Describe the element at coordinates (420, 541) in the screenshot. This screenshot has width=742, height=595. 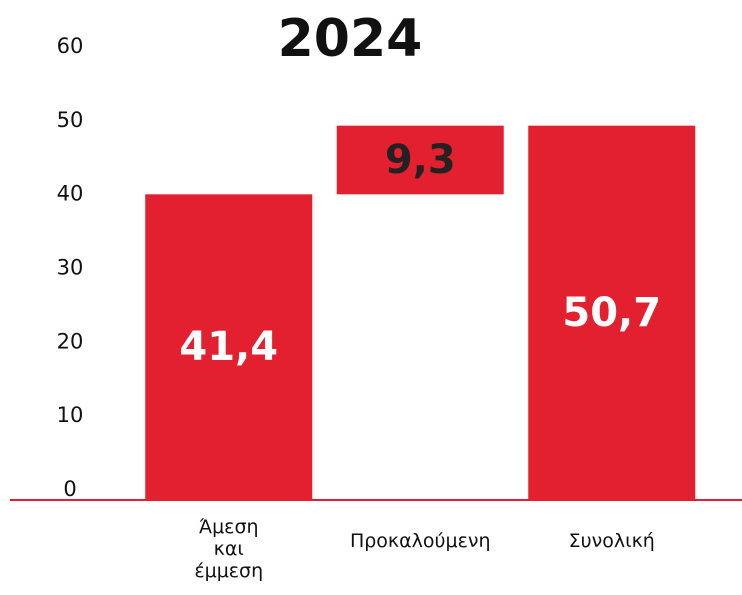
I see `x-tick-label: Προκαλούμενη` at that location.